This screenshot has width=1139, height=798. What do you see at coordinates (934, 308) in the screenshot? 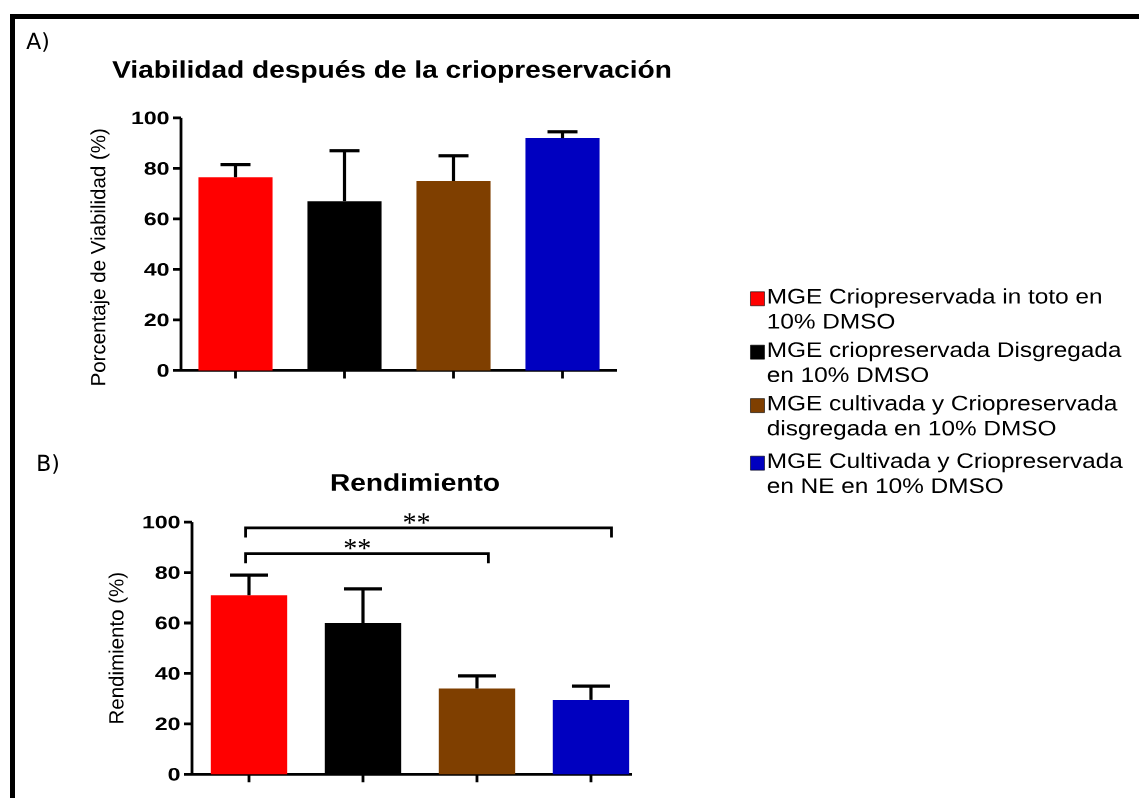
I see `legend-label: MGE Criopreservada in toto en 10% DMSO` at bounding box center [934, 308].